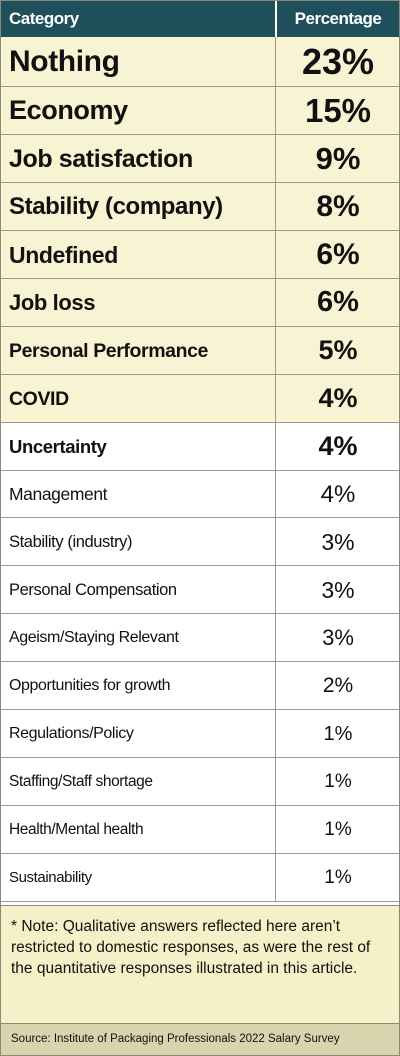 This screenshot has width=400, height=1056. I want to click on row-category: Staffing/Staff shortage, so click(81, 781).